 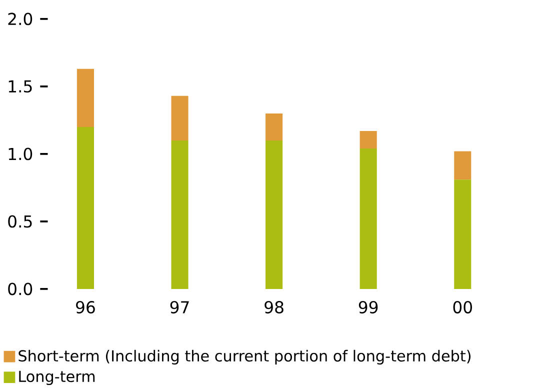 What do you see at coordinates (20, 289) in the screenshot?
I see `y-tick-label: 0.0` at bounding box center [20, 289].